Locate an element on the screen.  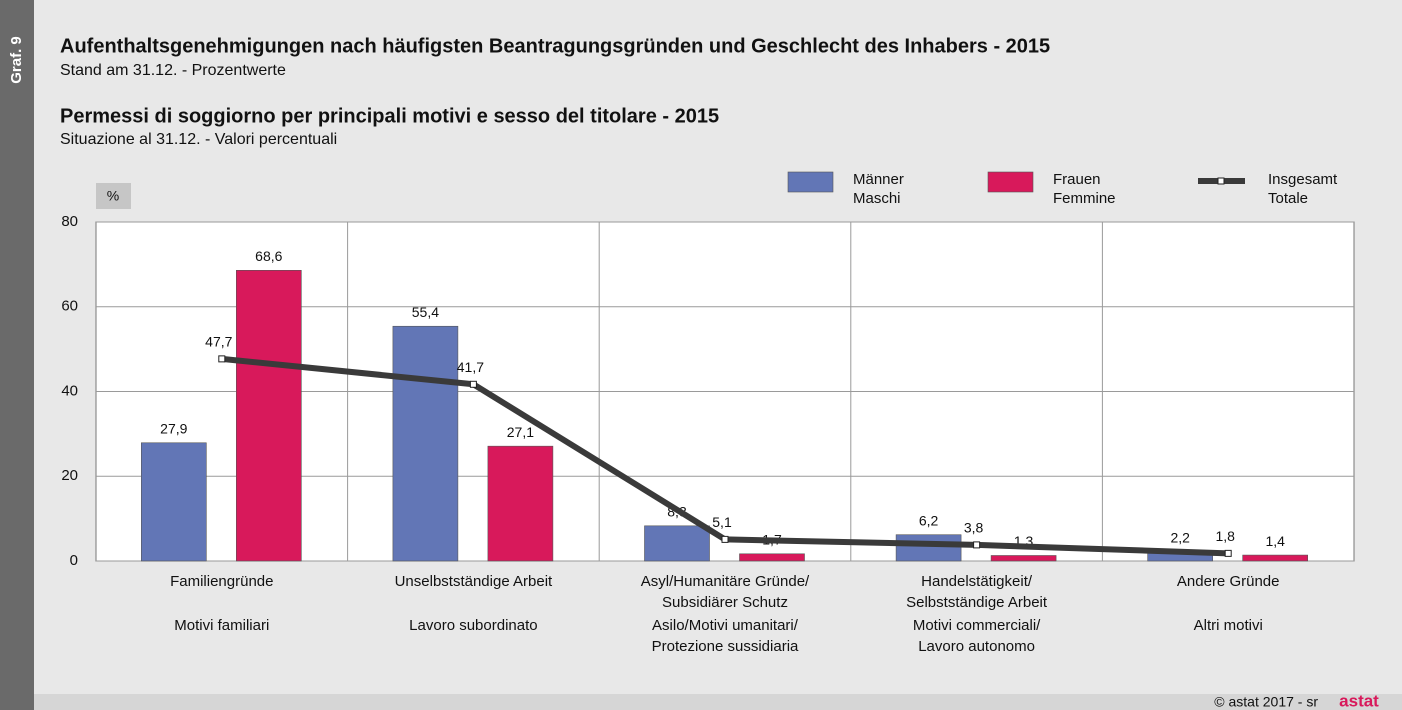
data-label: 27,1 is located at coordinates (520, 432).